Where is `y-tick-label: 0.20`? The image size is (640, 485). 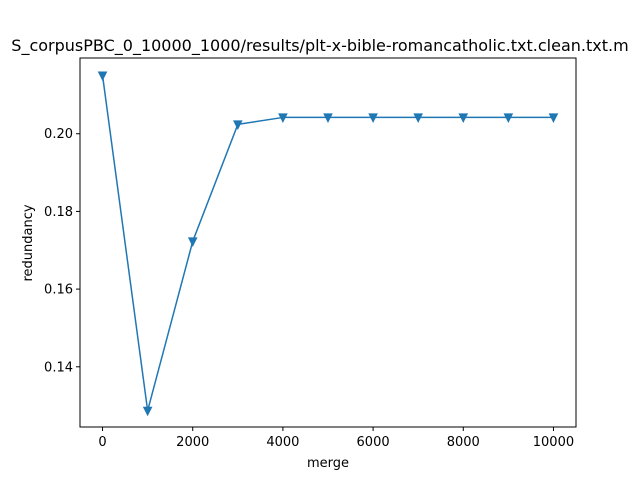
y-tick-label: 0.20 is located at coordinates (58, 134).